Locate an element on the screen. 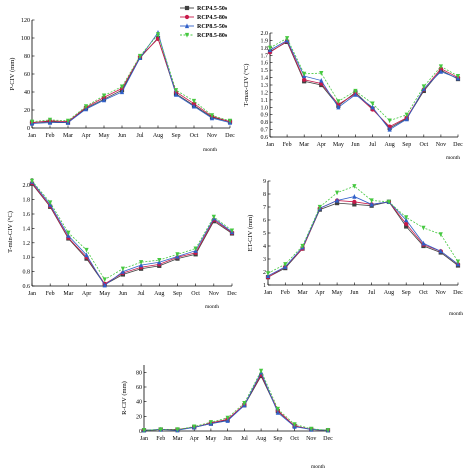 The image size is (474, 475). legend-label: RCP4.5-80s is located at coordinates (212, 18).